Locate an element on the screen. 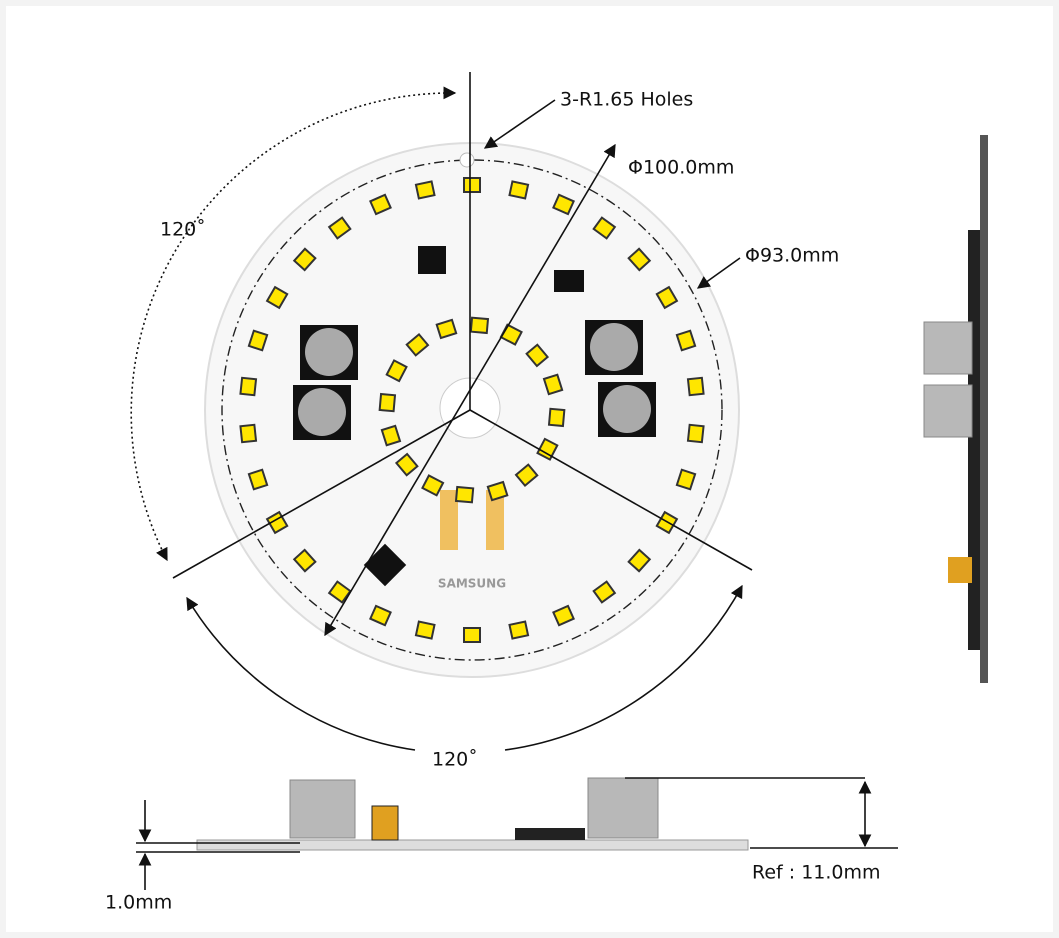 The image size is (1059, 938). side-coil is located at coordinates (960, 570).